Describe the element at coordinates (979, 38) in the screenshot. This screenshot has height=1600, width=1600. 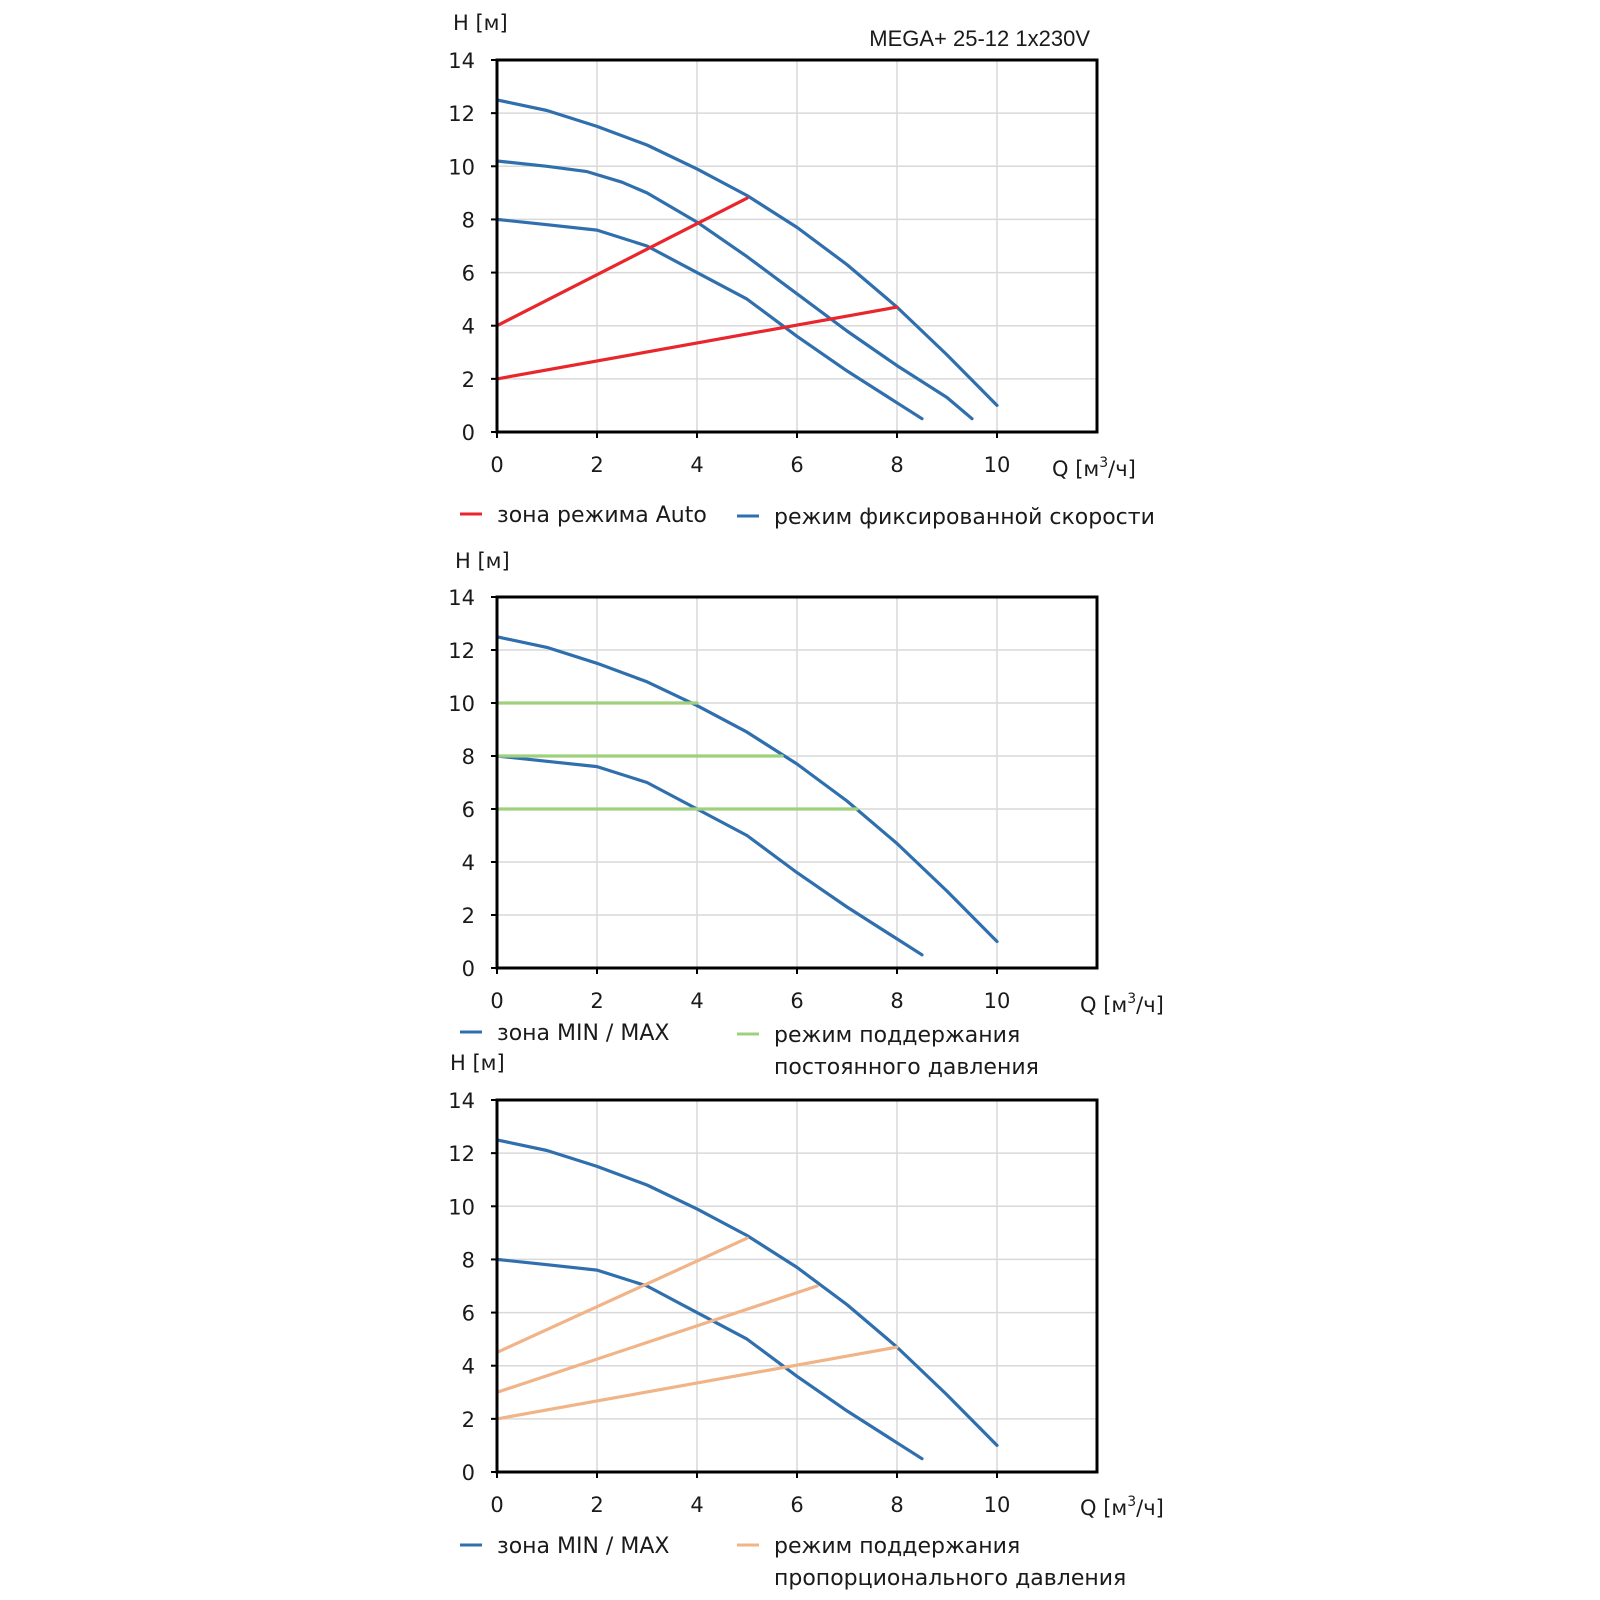
I see `chart-title: MEGA+ 25-12 1x230V` at that location.